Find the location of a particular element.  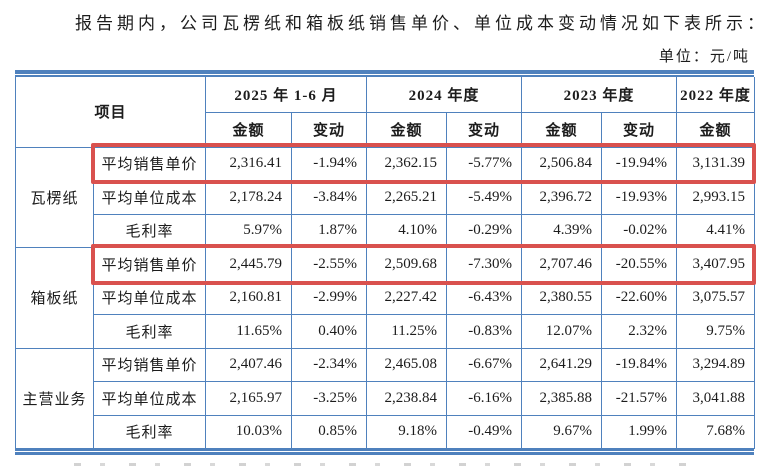

cell-value: 5.97% is located at coordinates (249, 230).